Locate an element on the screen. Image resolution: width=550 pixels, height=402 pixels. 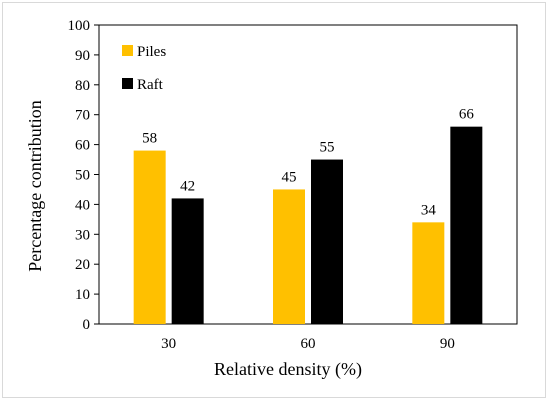
data-label: 55 is located at coordinates (327, 148).